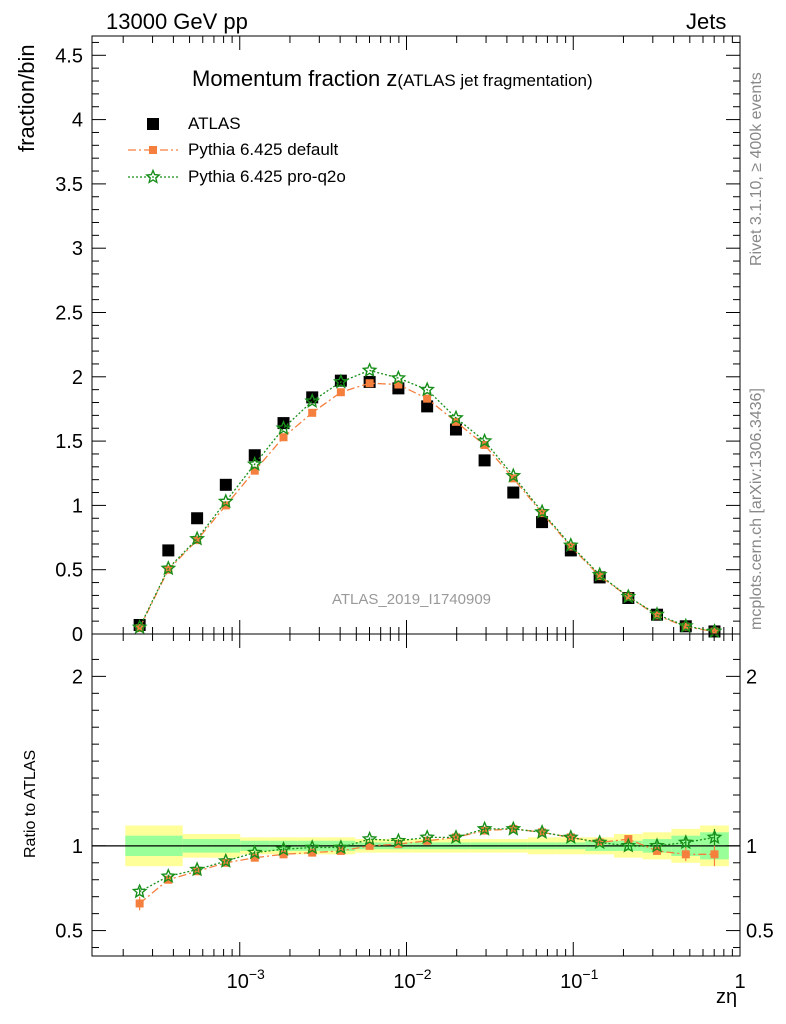  What do you see at coordinates (69, 313) in the screenshot?
I see `y-tick-label: 2.5` at bounding box center [69, 313].